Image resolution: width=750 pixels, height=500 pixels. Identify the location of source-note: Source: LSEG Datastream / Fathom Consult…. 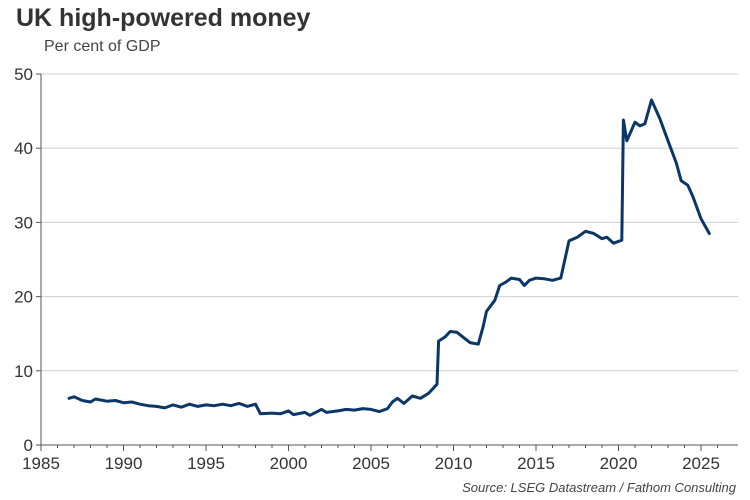
(599, 487).